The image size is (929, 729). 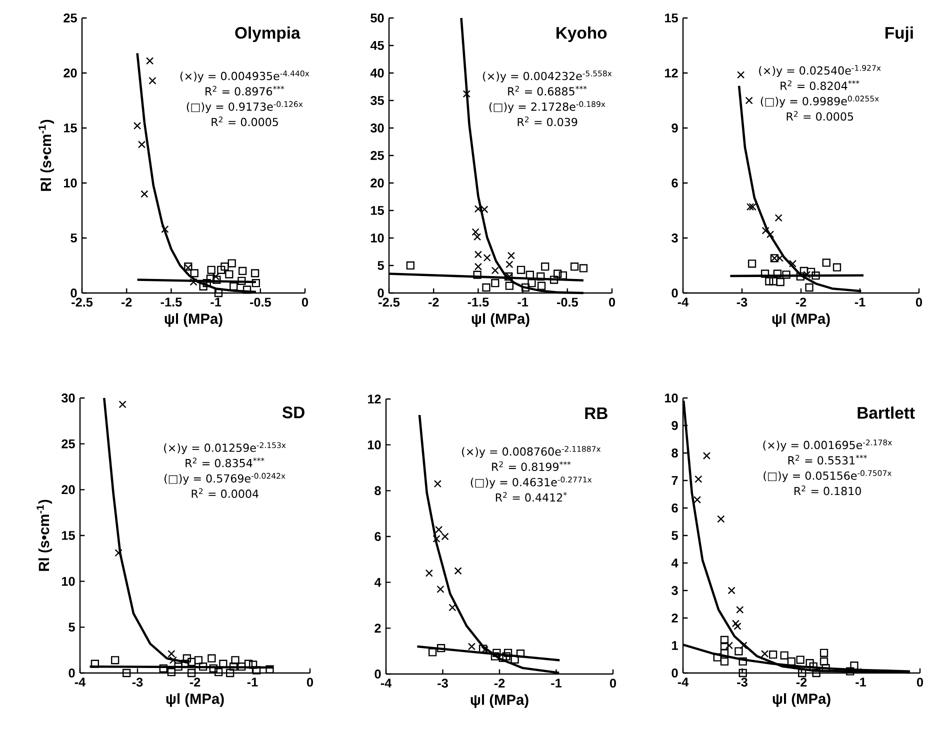 What do you see at coordinates (244, 107) in the screenshot?
I see `annotation: (□)y = 0.9173e$^{-0.126x}$` at bounding box center [244, 107].